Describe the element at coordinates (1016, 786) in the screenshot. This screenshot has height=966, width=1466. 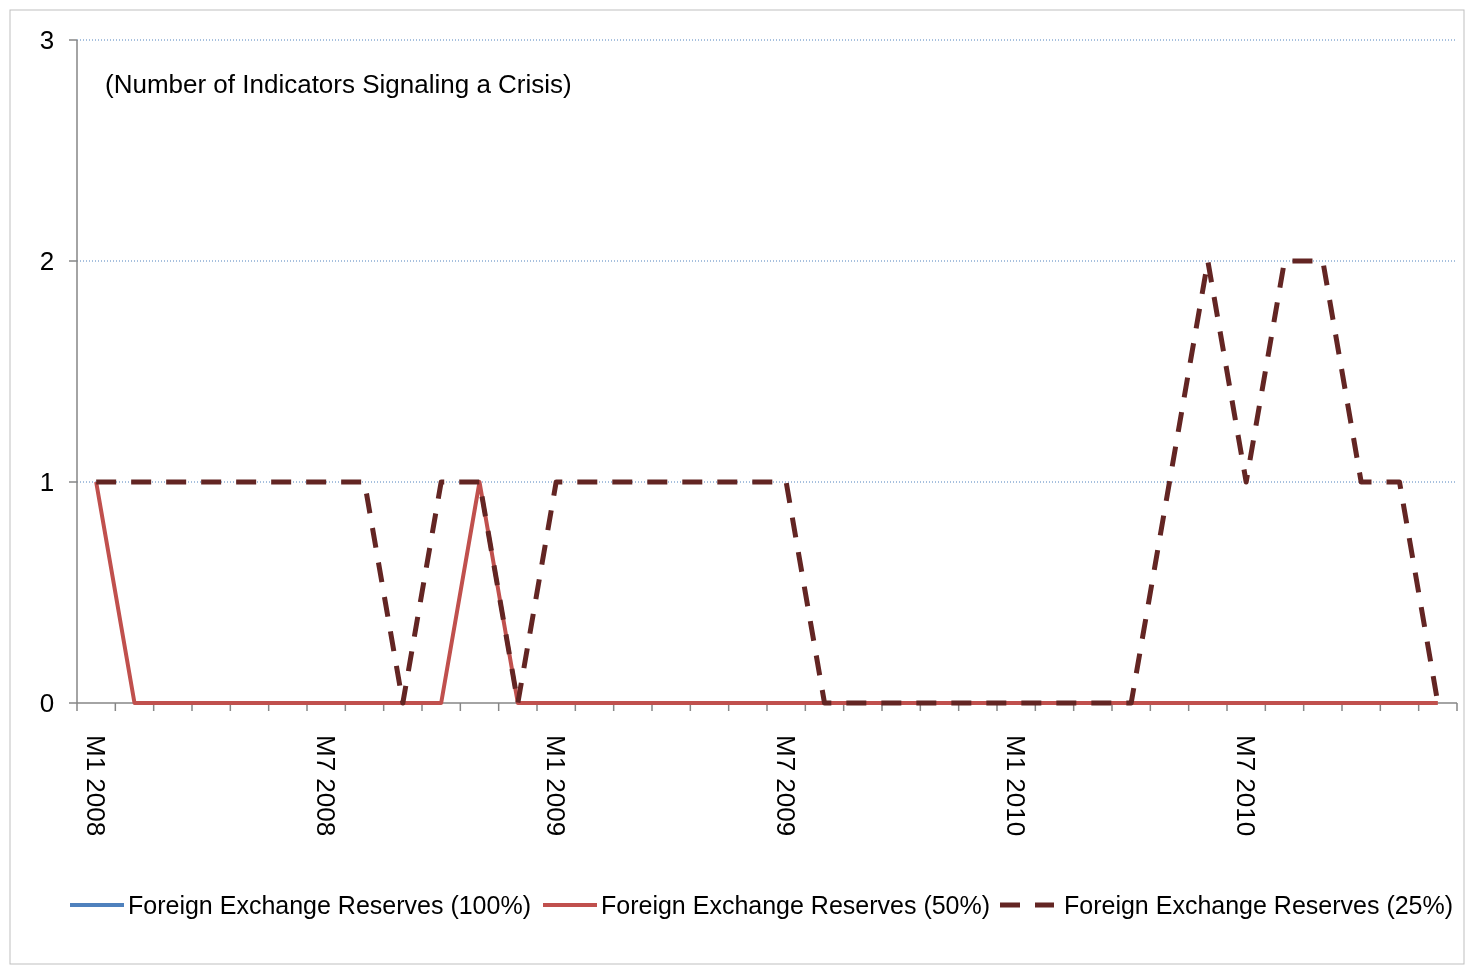
I see `x-tick-label: M1 2010` at that location.